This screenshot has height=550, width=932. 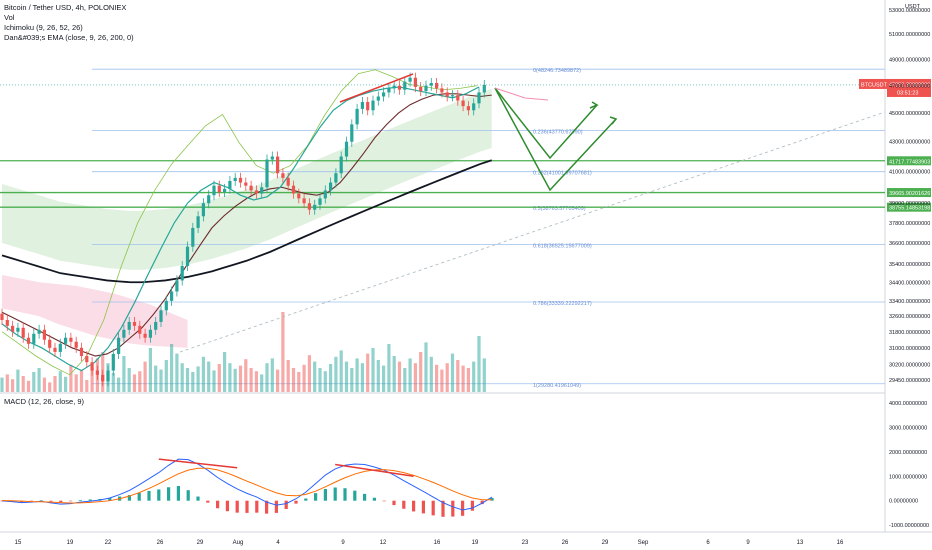 I want to click on macd-line, so click(x=247, y=484).